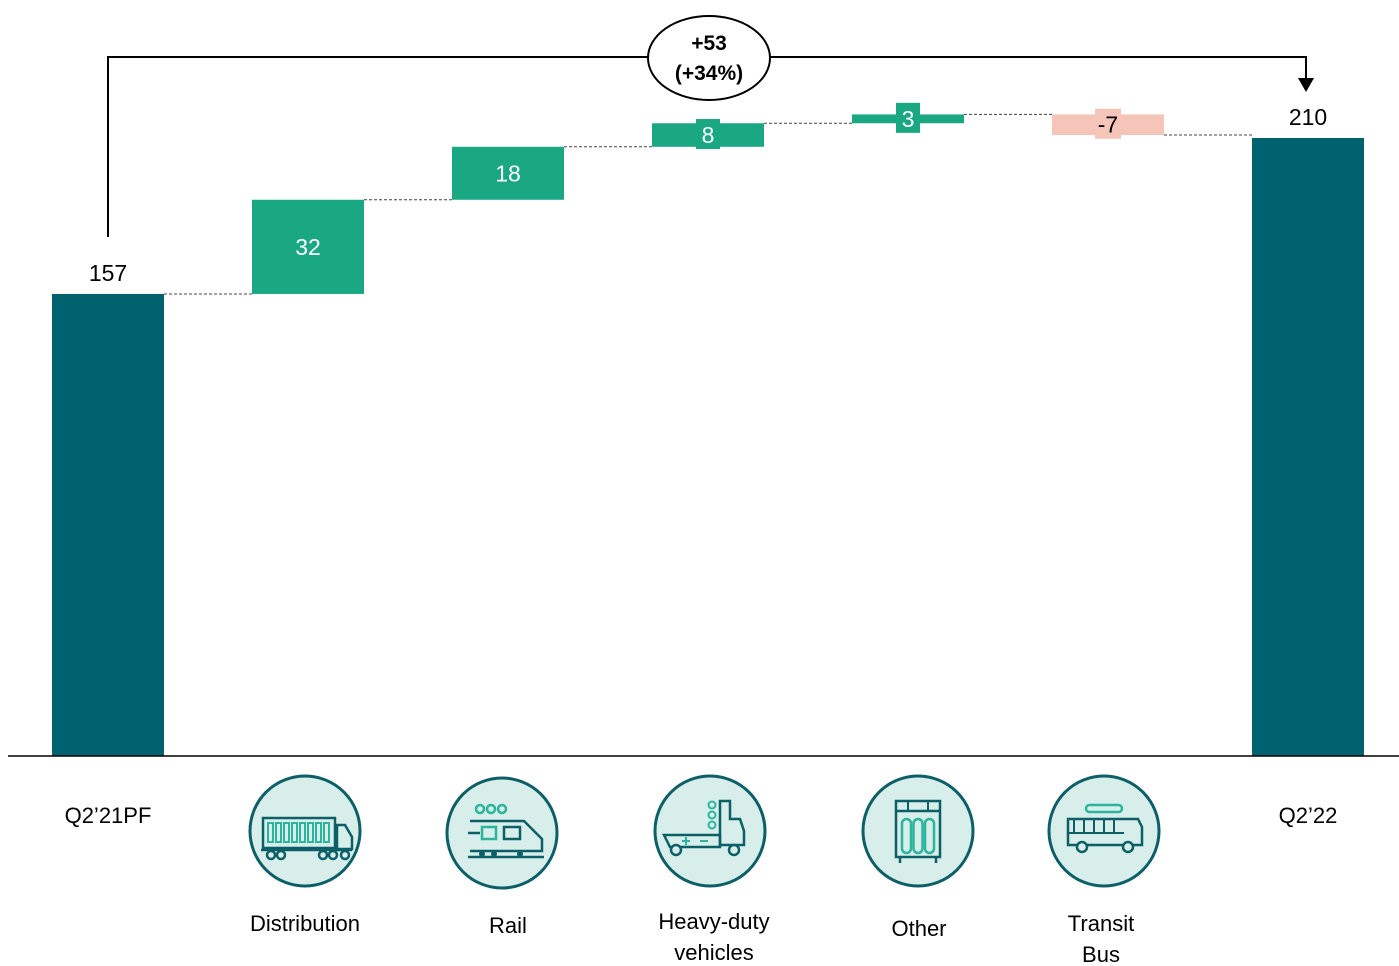 Image resolution: width=1399 pixels, height=966 pixels. Describe the element at coordinates (108, 273) in the screenshot. I see `value-label-start: 157` at that location.